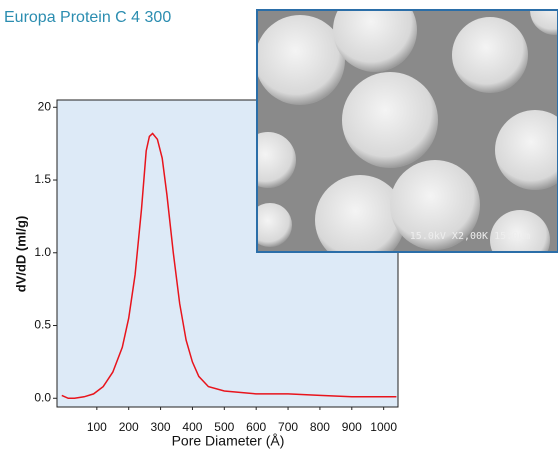 The width and height of the screenshot is (558, 459). Describe the element at coordinates (42, 252) in the screenshot. I see `y-tick-label: 1.0` at that location.